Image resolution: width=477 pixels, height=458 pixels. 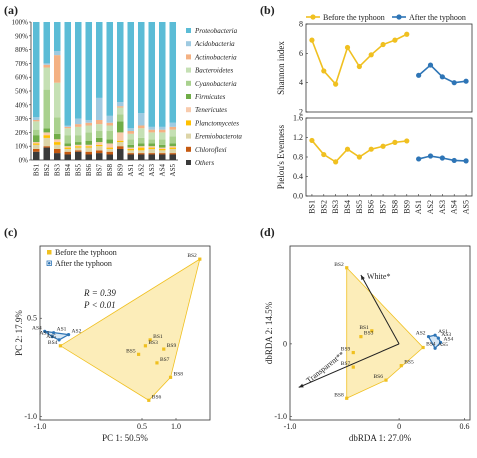 What do you see at coordinates (454, 207) in the screenshot?
I see `x-tick-label: AS4` at bounding box center [454, 207].